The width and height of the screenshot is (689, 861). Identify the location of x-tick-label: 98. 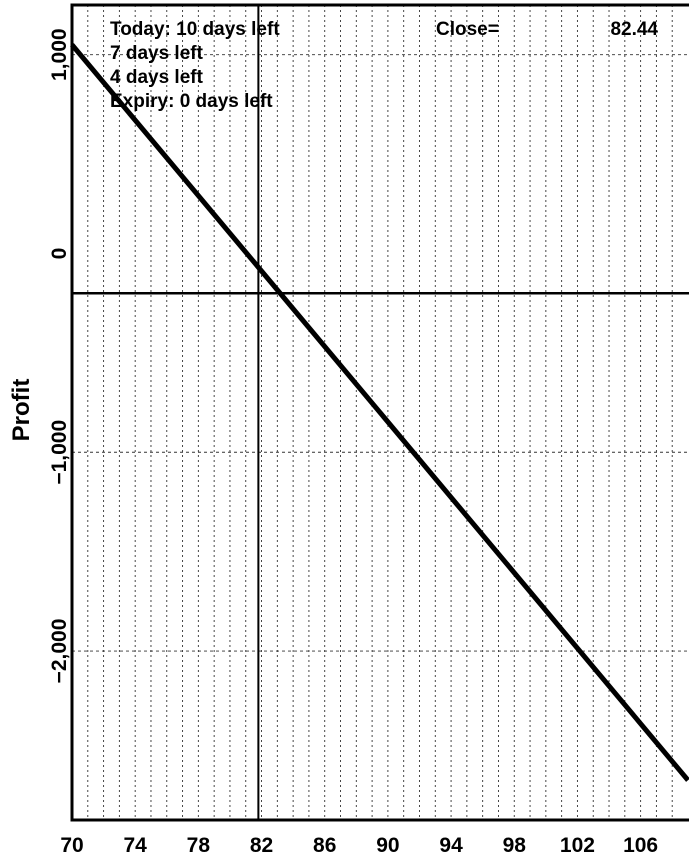
(515, 845).